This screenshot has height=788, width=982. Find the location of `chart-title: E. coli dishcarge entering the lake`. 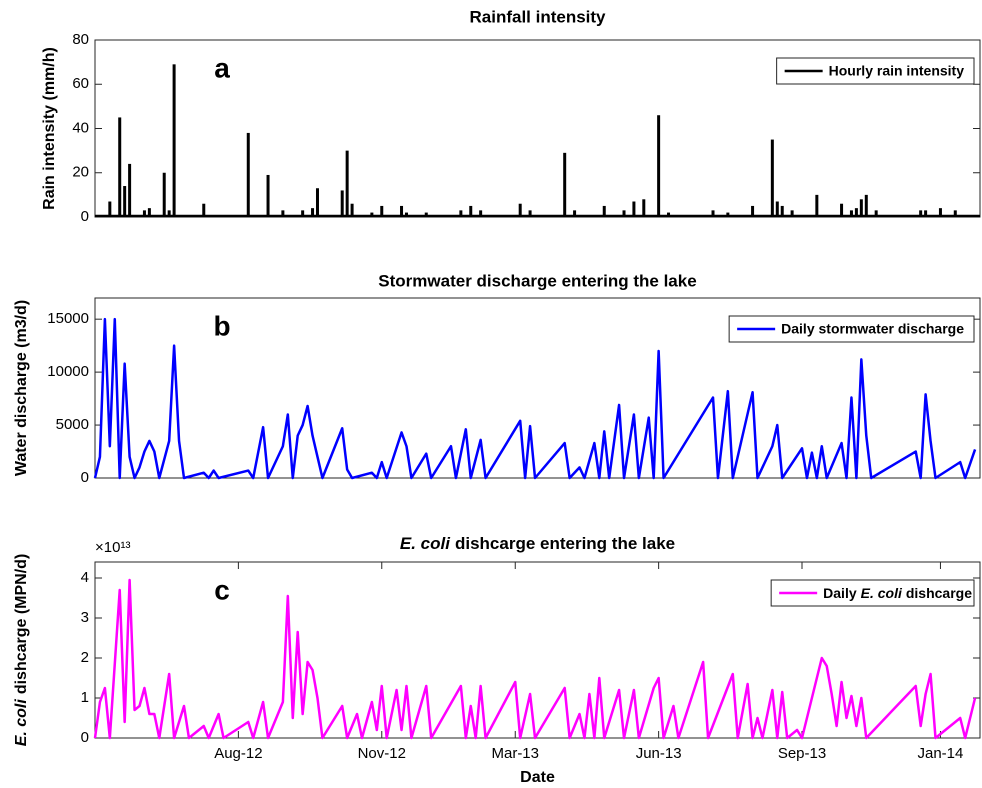

chart-title: E. coli dishcarge entering the lake is located at coordinates (537, 543).